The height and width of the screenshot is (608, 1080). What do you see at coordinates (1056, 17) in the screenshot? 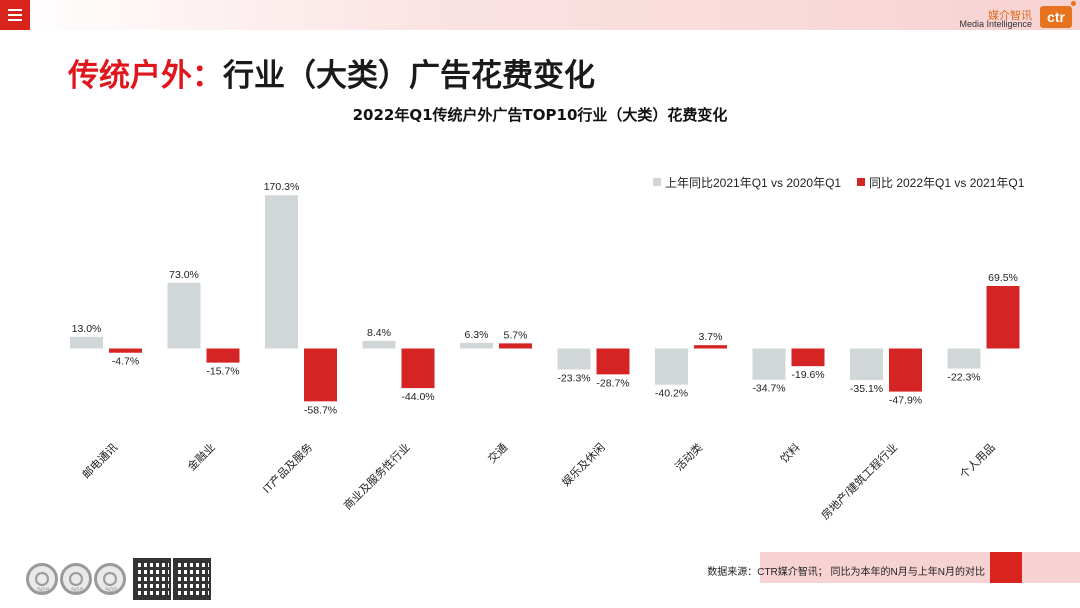
I see `ctr-logo: ctr` at bounding box center [1056, 17].